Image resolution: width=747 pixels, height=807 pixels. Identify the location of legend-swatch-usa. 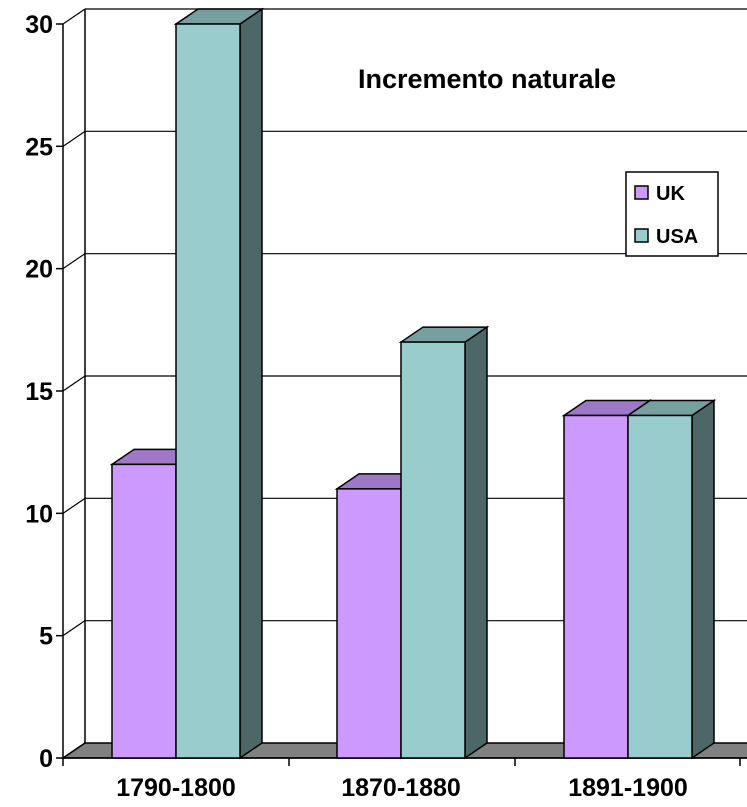
(641, 235).